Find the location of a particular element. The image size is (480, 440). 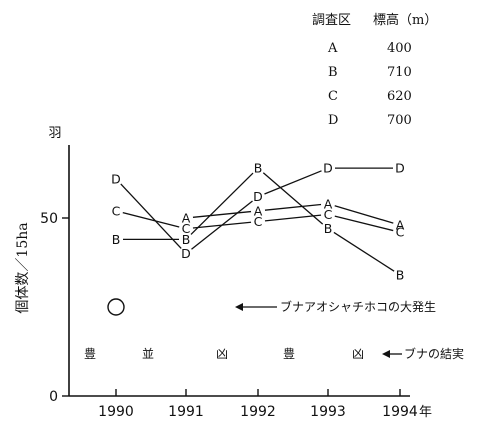

y-axis-title: 個体数／15ha is located at coordinates (23, 267).